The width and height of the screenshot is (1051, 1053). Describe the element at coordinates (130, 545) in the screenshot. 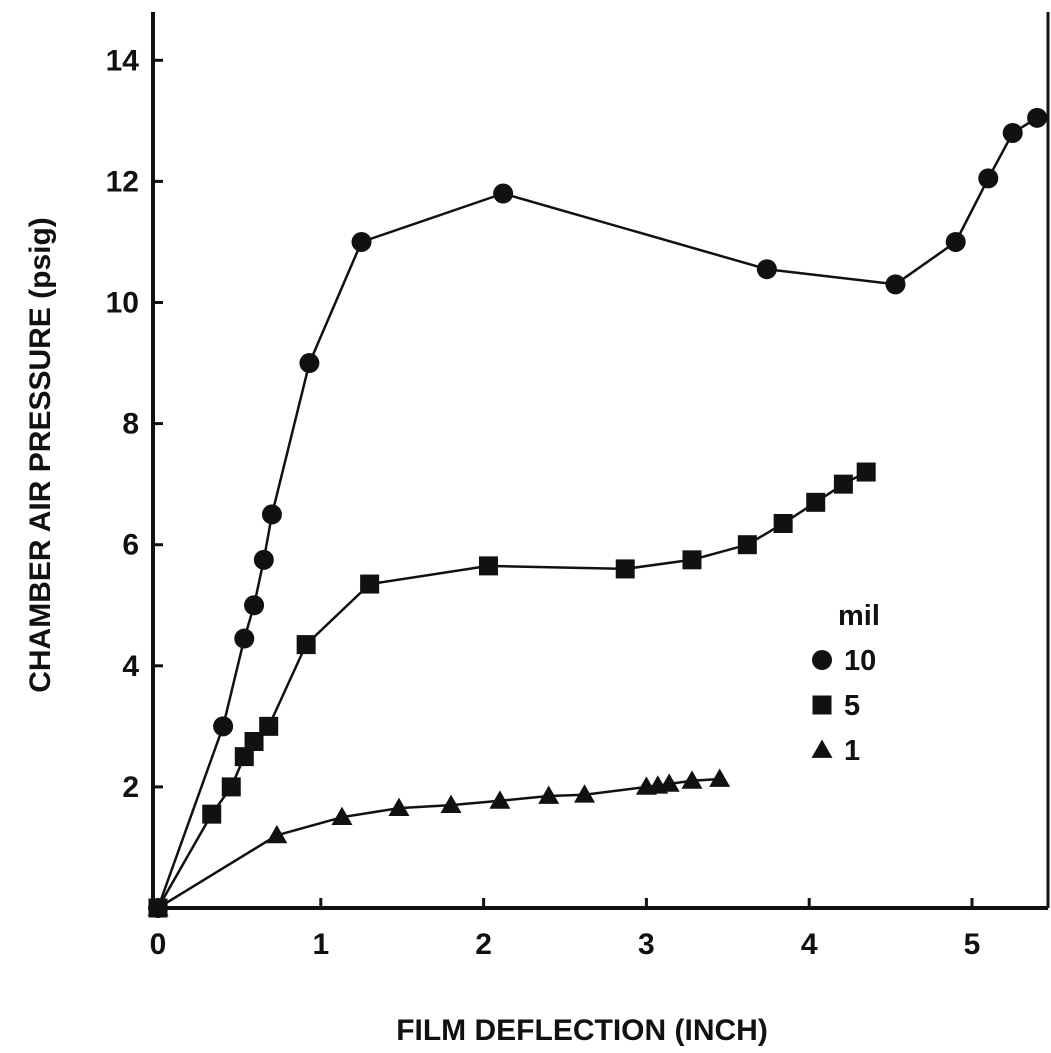

I see `y-tick-label: 6` at that location.